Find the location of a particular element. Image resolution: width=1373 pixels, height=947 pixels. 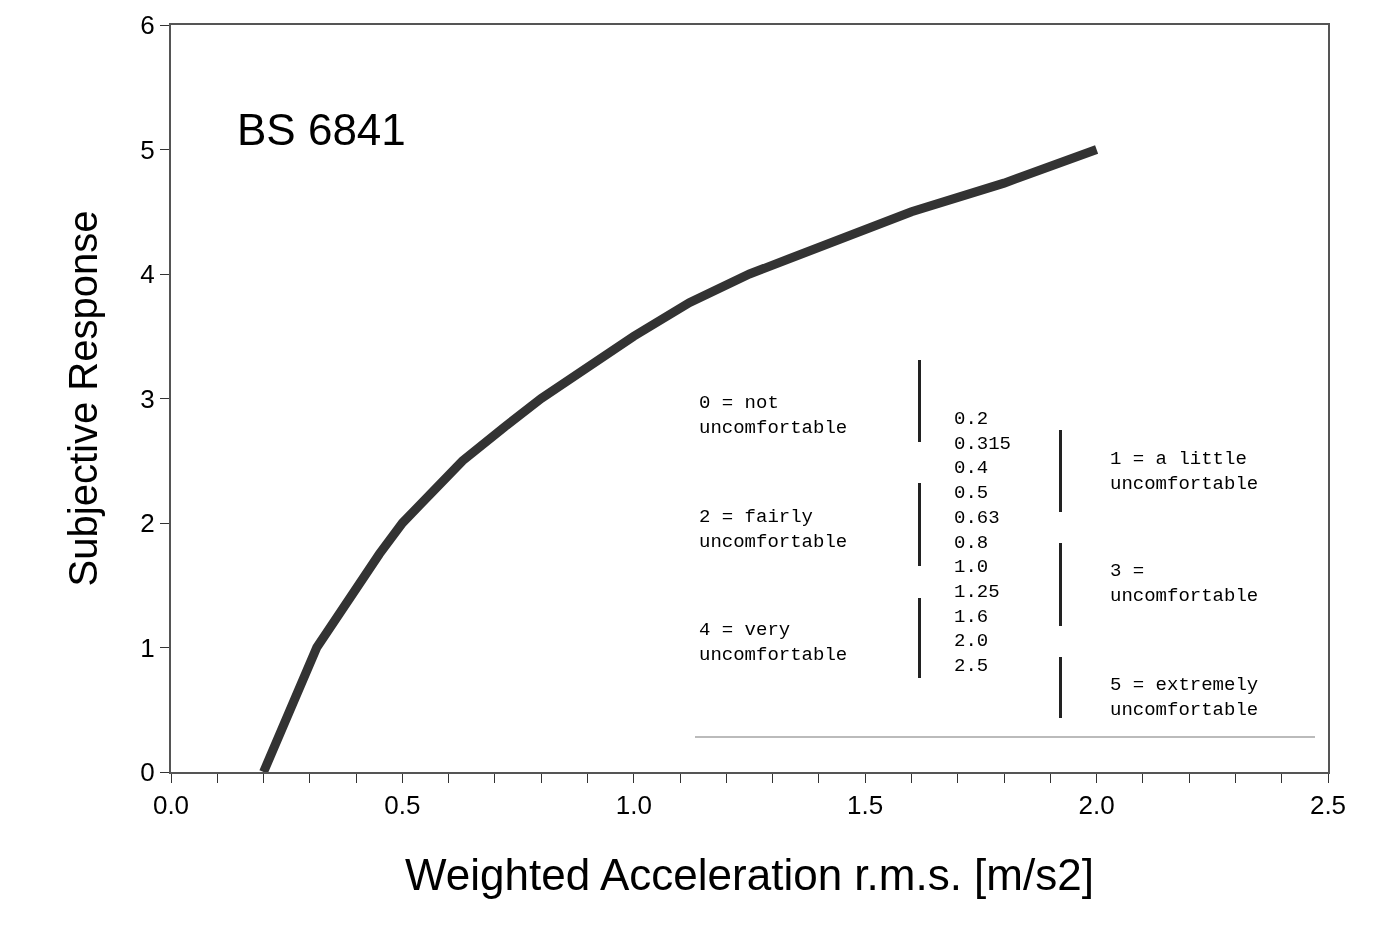

x-tick-label: 2.5 is located at coordinates (1328, 805).